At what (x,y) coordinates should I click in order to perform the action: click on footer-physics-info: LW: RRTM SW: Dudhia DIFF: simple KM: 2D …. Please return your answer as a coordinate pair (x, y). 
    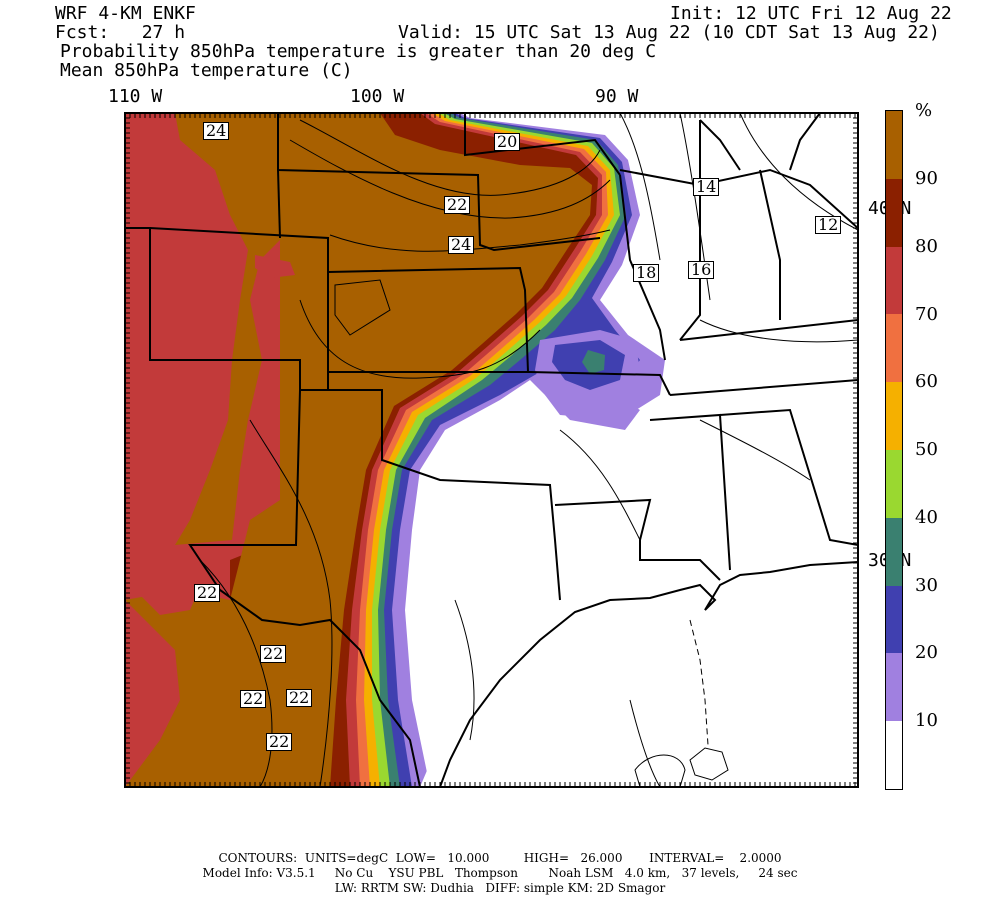
    Looking at the image, I should click on (500, 888).